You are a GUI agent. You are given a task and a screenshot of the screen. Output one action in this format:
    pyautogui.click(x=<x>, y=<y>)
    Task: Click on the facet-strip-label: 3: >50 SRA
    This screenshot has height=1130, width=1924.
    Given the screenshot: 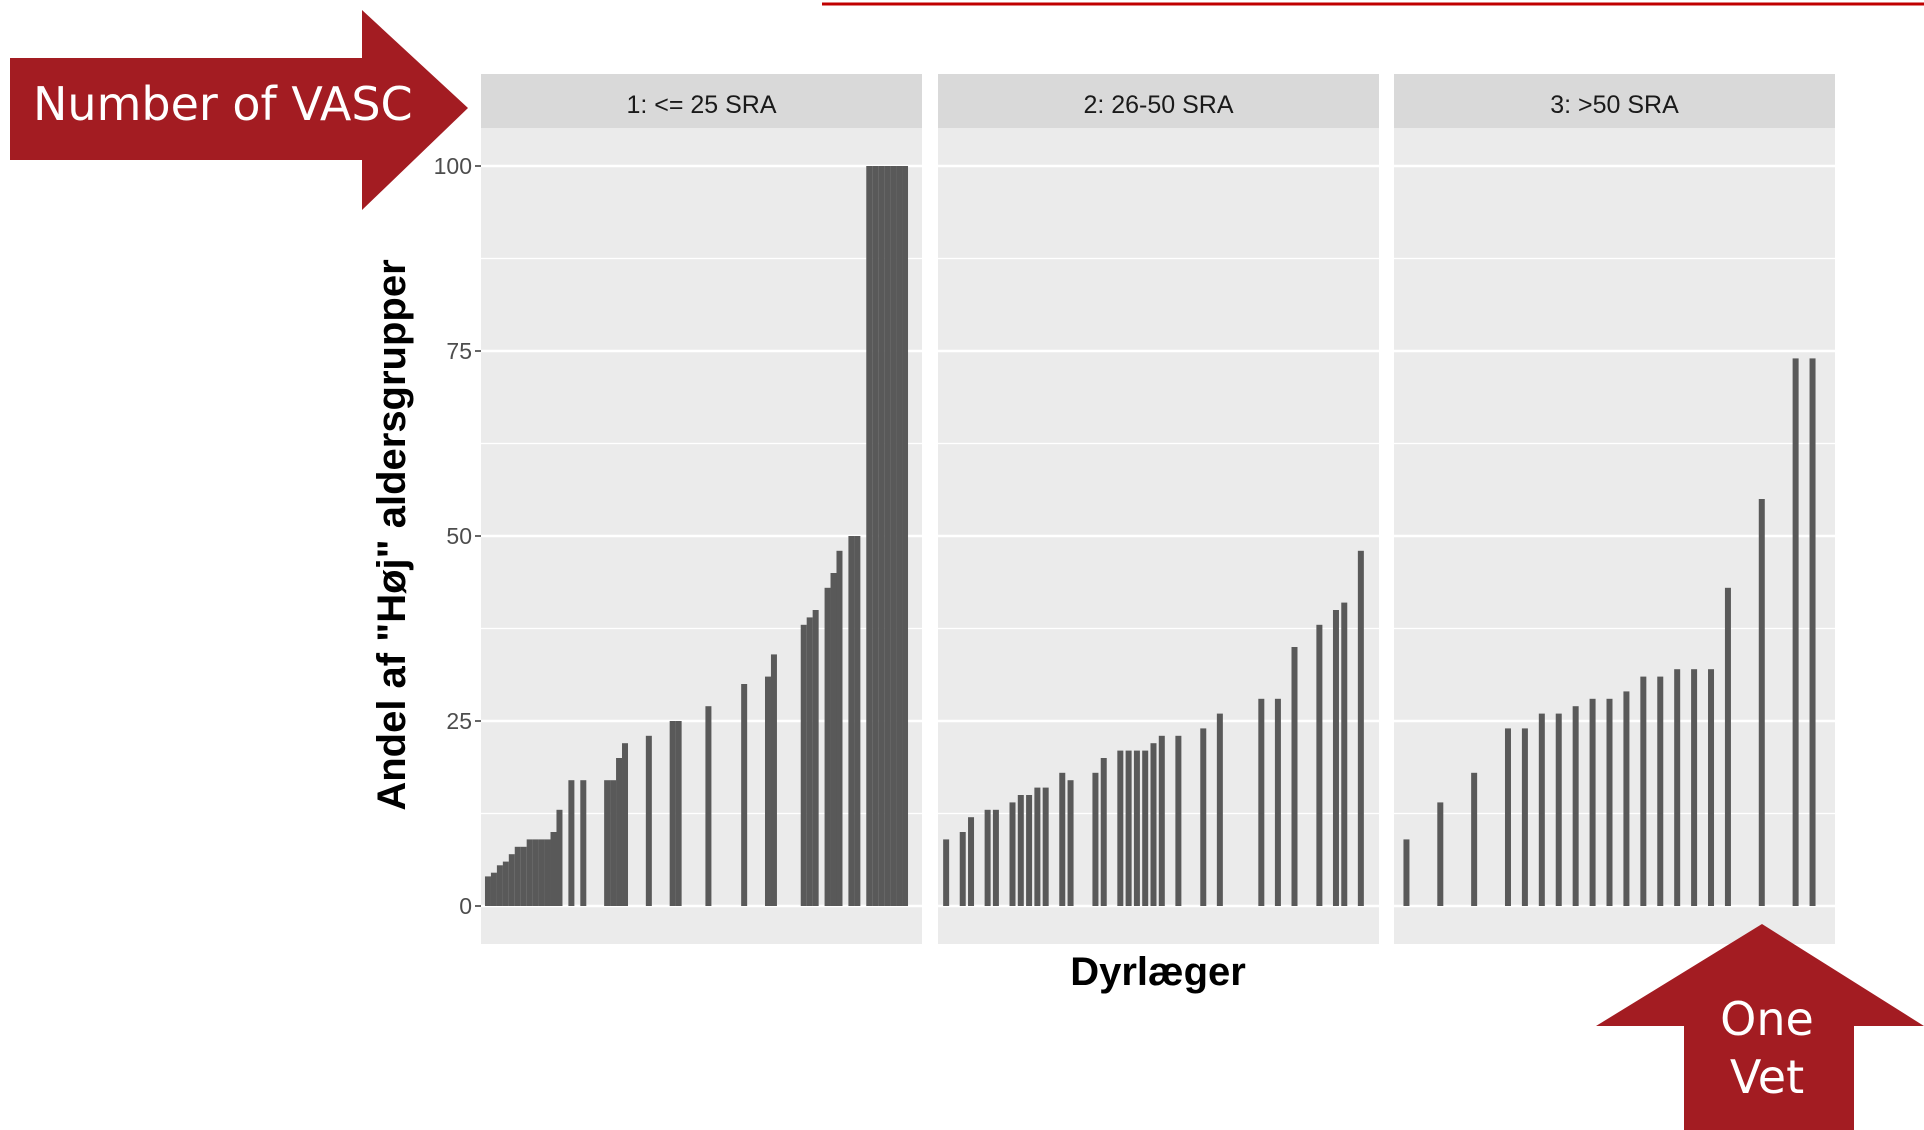 What is the action you would take?
    pyautogui.click(x=1614, y=105)
    